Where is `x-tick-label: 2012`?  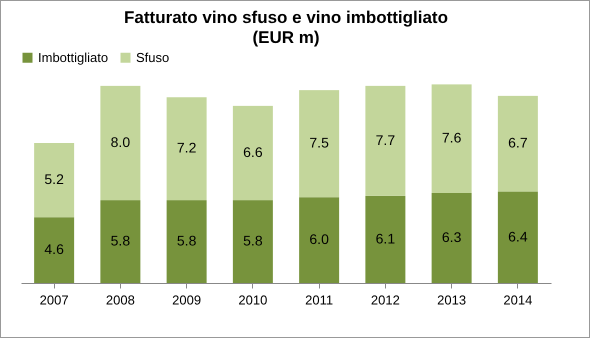 x-tick-label: 2012 is located at coordinates (385, 300).